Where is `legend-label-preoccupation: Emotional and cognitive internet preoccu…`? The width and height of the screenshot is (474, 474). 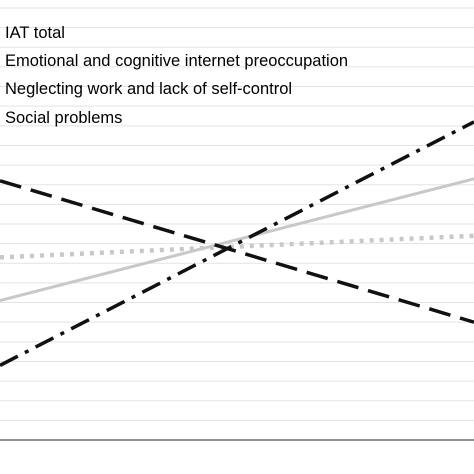 legend-label-preoccupation: Emotional and cognitive internet preoccu… is located at coordinates (176, 61).